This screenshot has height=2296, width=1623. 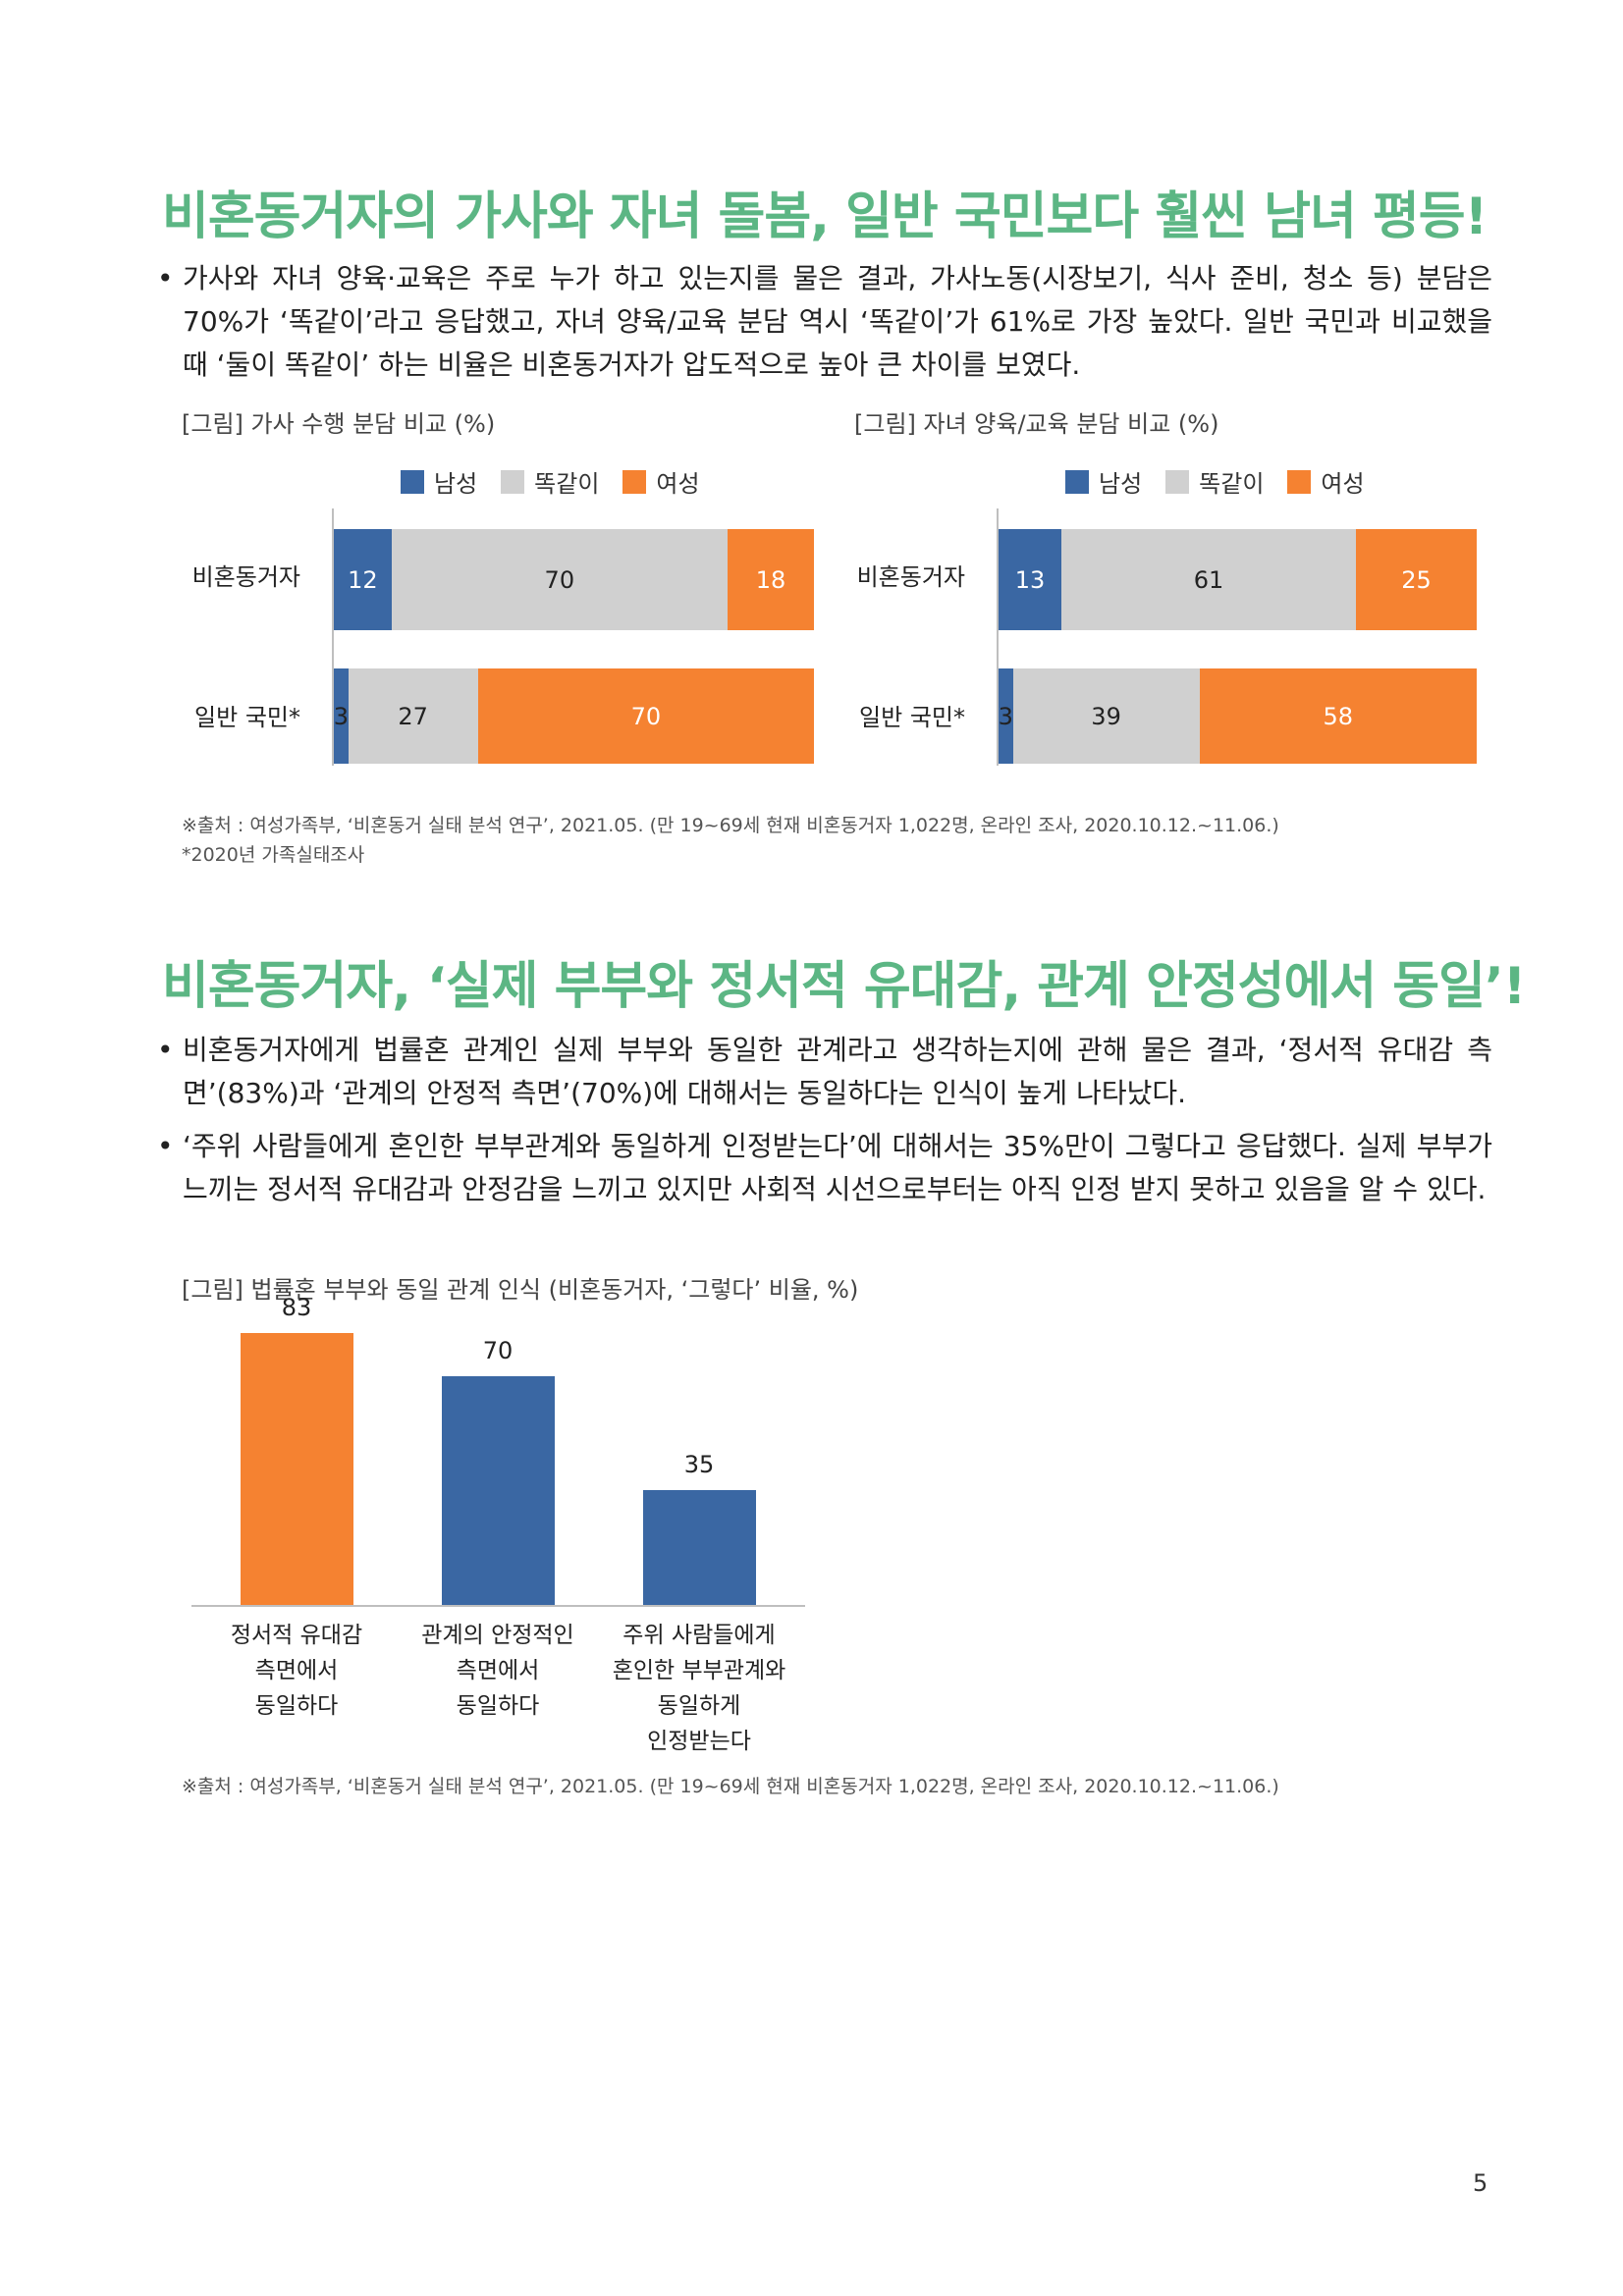 I want to click on chart3-category-line: 관계의 안정적인, so click(x=497, y=1635).